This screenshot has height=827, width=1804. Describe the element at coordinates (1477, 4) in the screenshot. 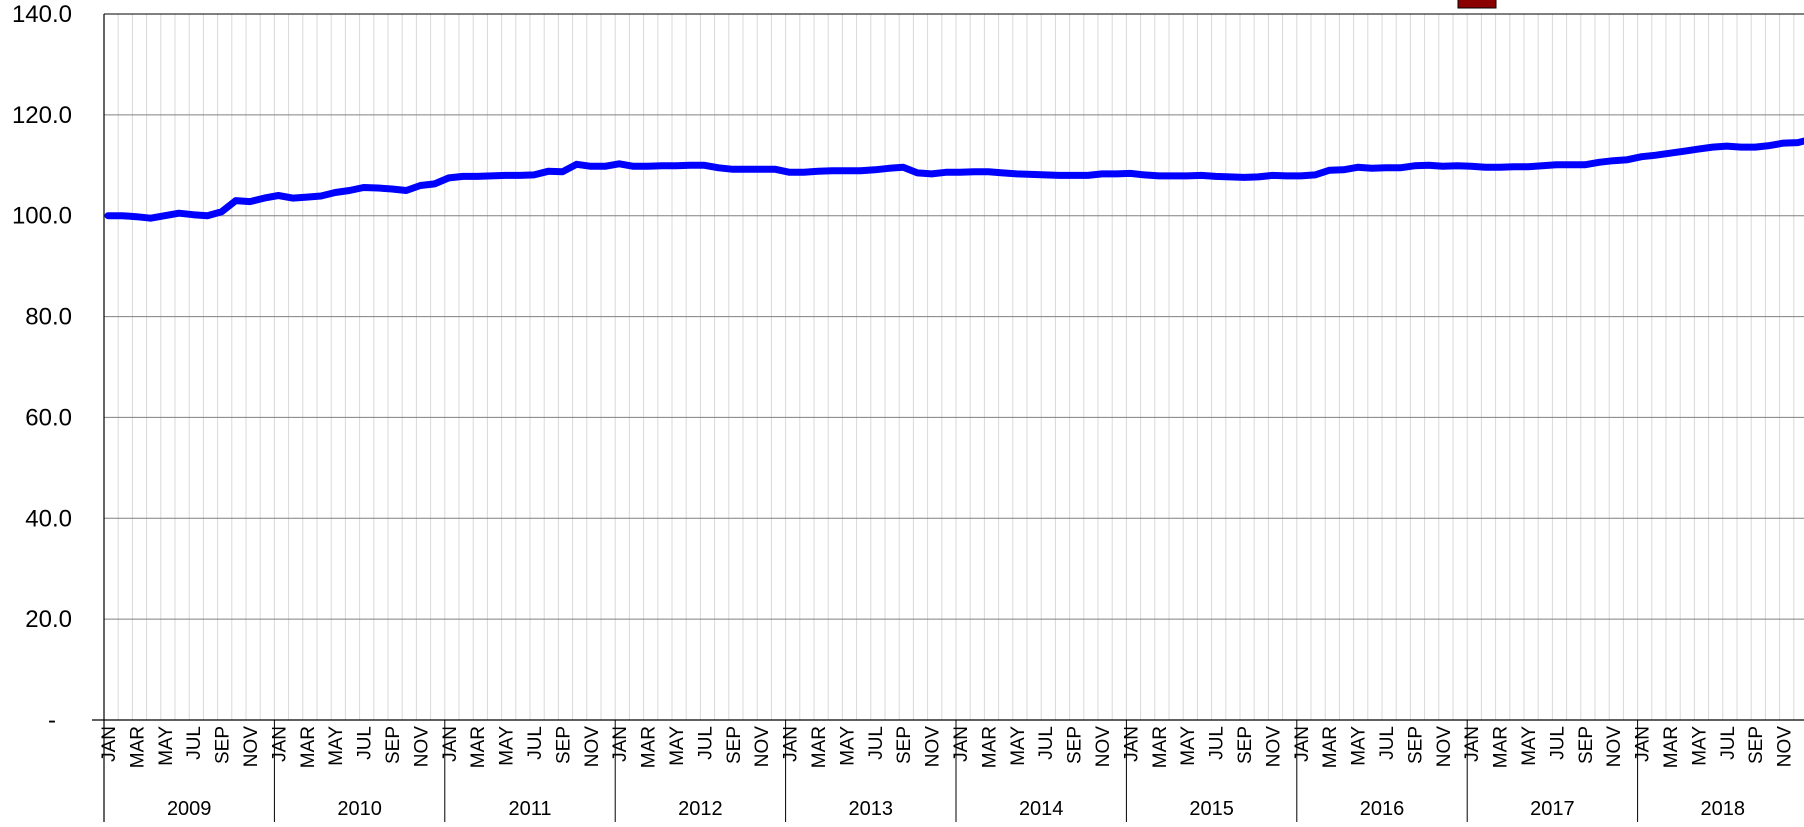

I see `legend-swatch` at that location.